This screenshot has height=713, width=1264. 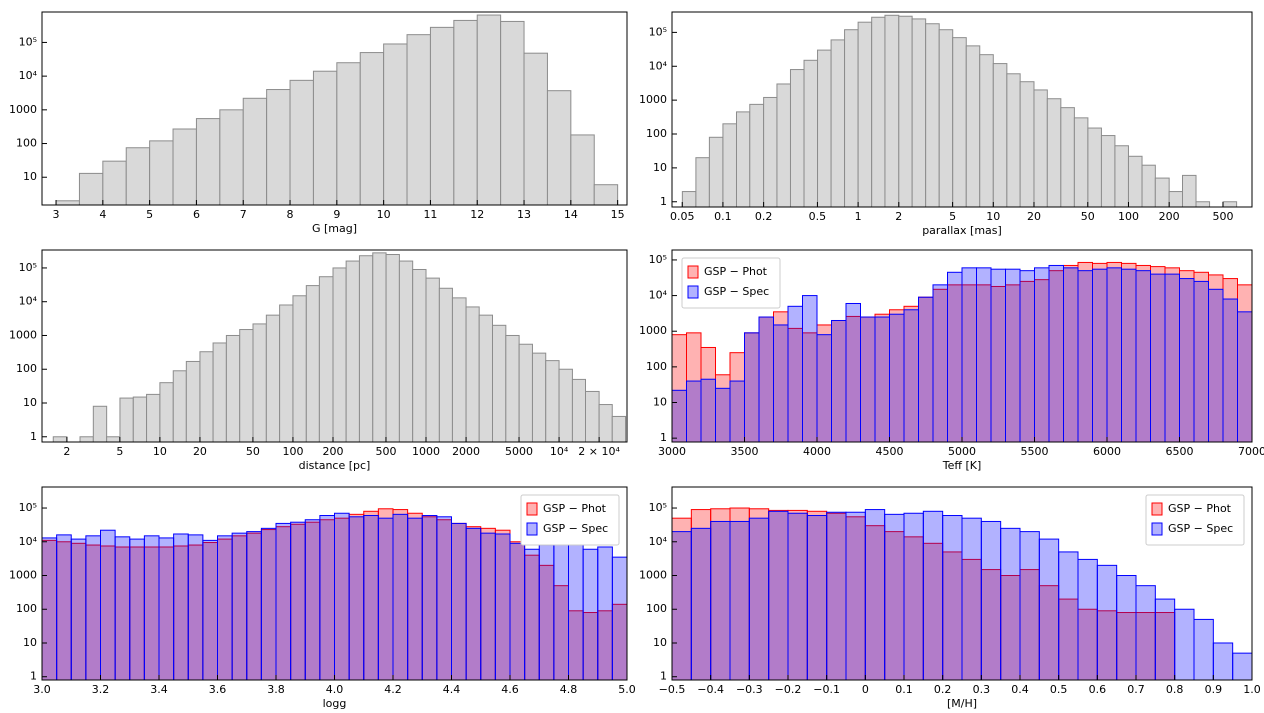 I want to click on x-tick-label: −0.4, so click(x=710, y=689).